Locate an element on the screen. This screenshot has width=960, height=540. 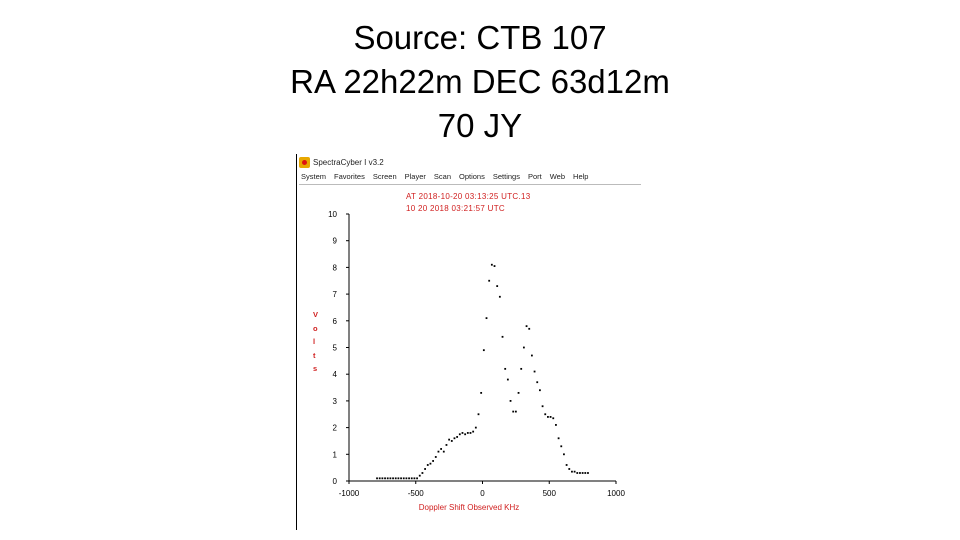
spectracyber-logo-icon is located at coordinates (304, 162).